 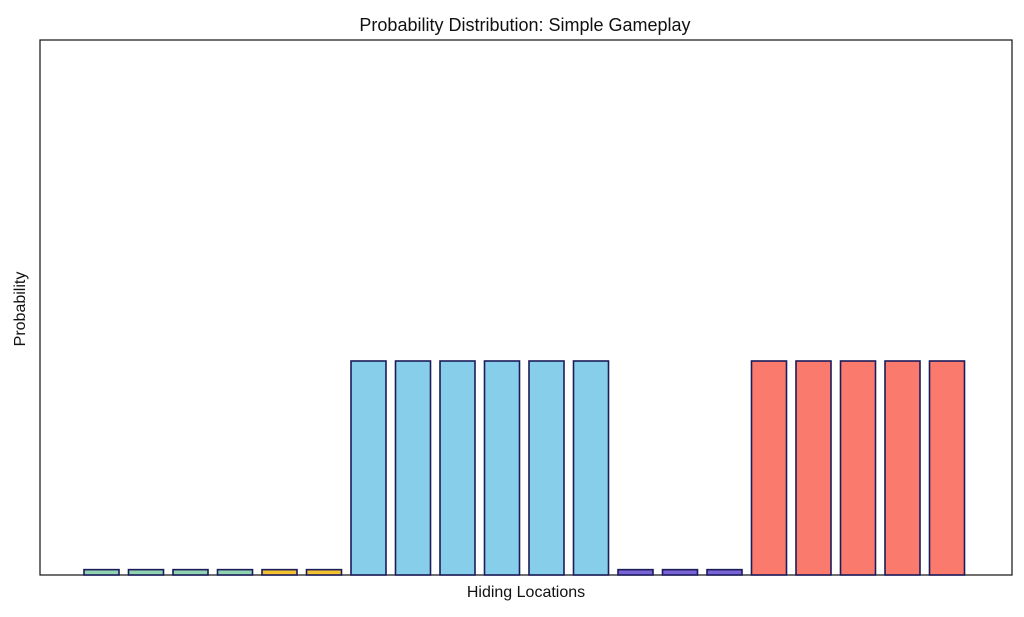 I want to click on x-axis-label: Hiding Locations, so click(x=526, y=592).